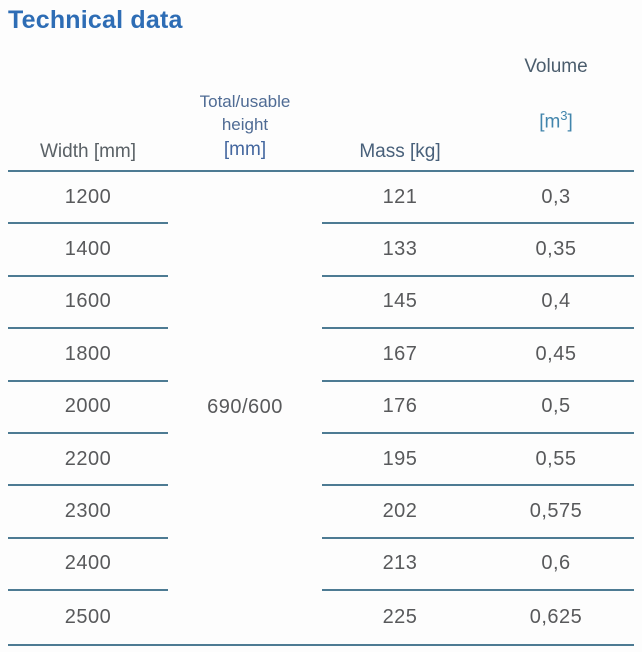 The width and height of the screenshot is (642, 652). What do you see at coordinates (556, 66) in the screenshot?
I see `column-header-volume-label: Volume` at bounding box center [556, 66].